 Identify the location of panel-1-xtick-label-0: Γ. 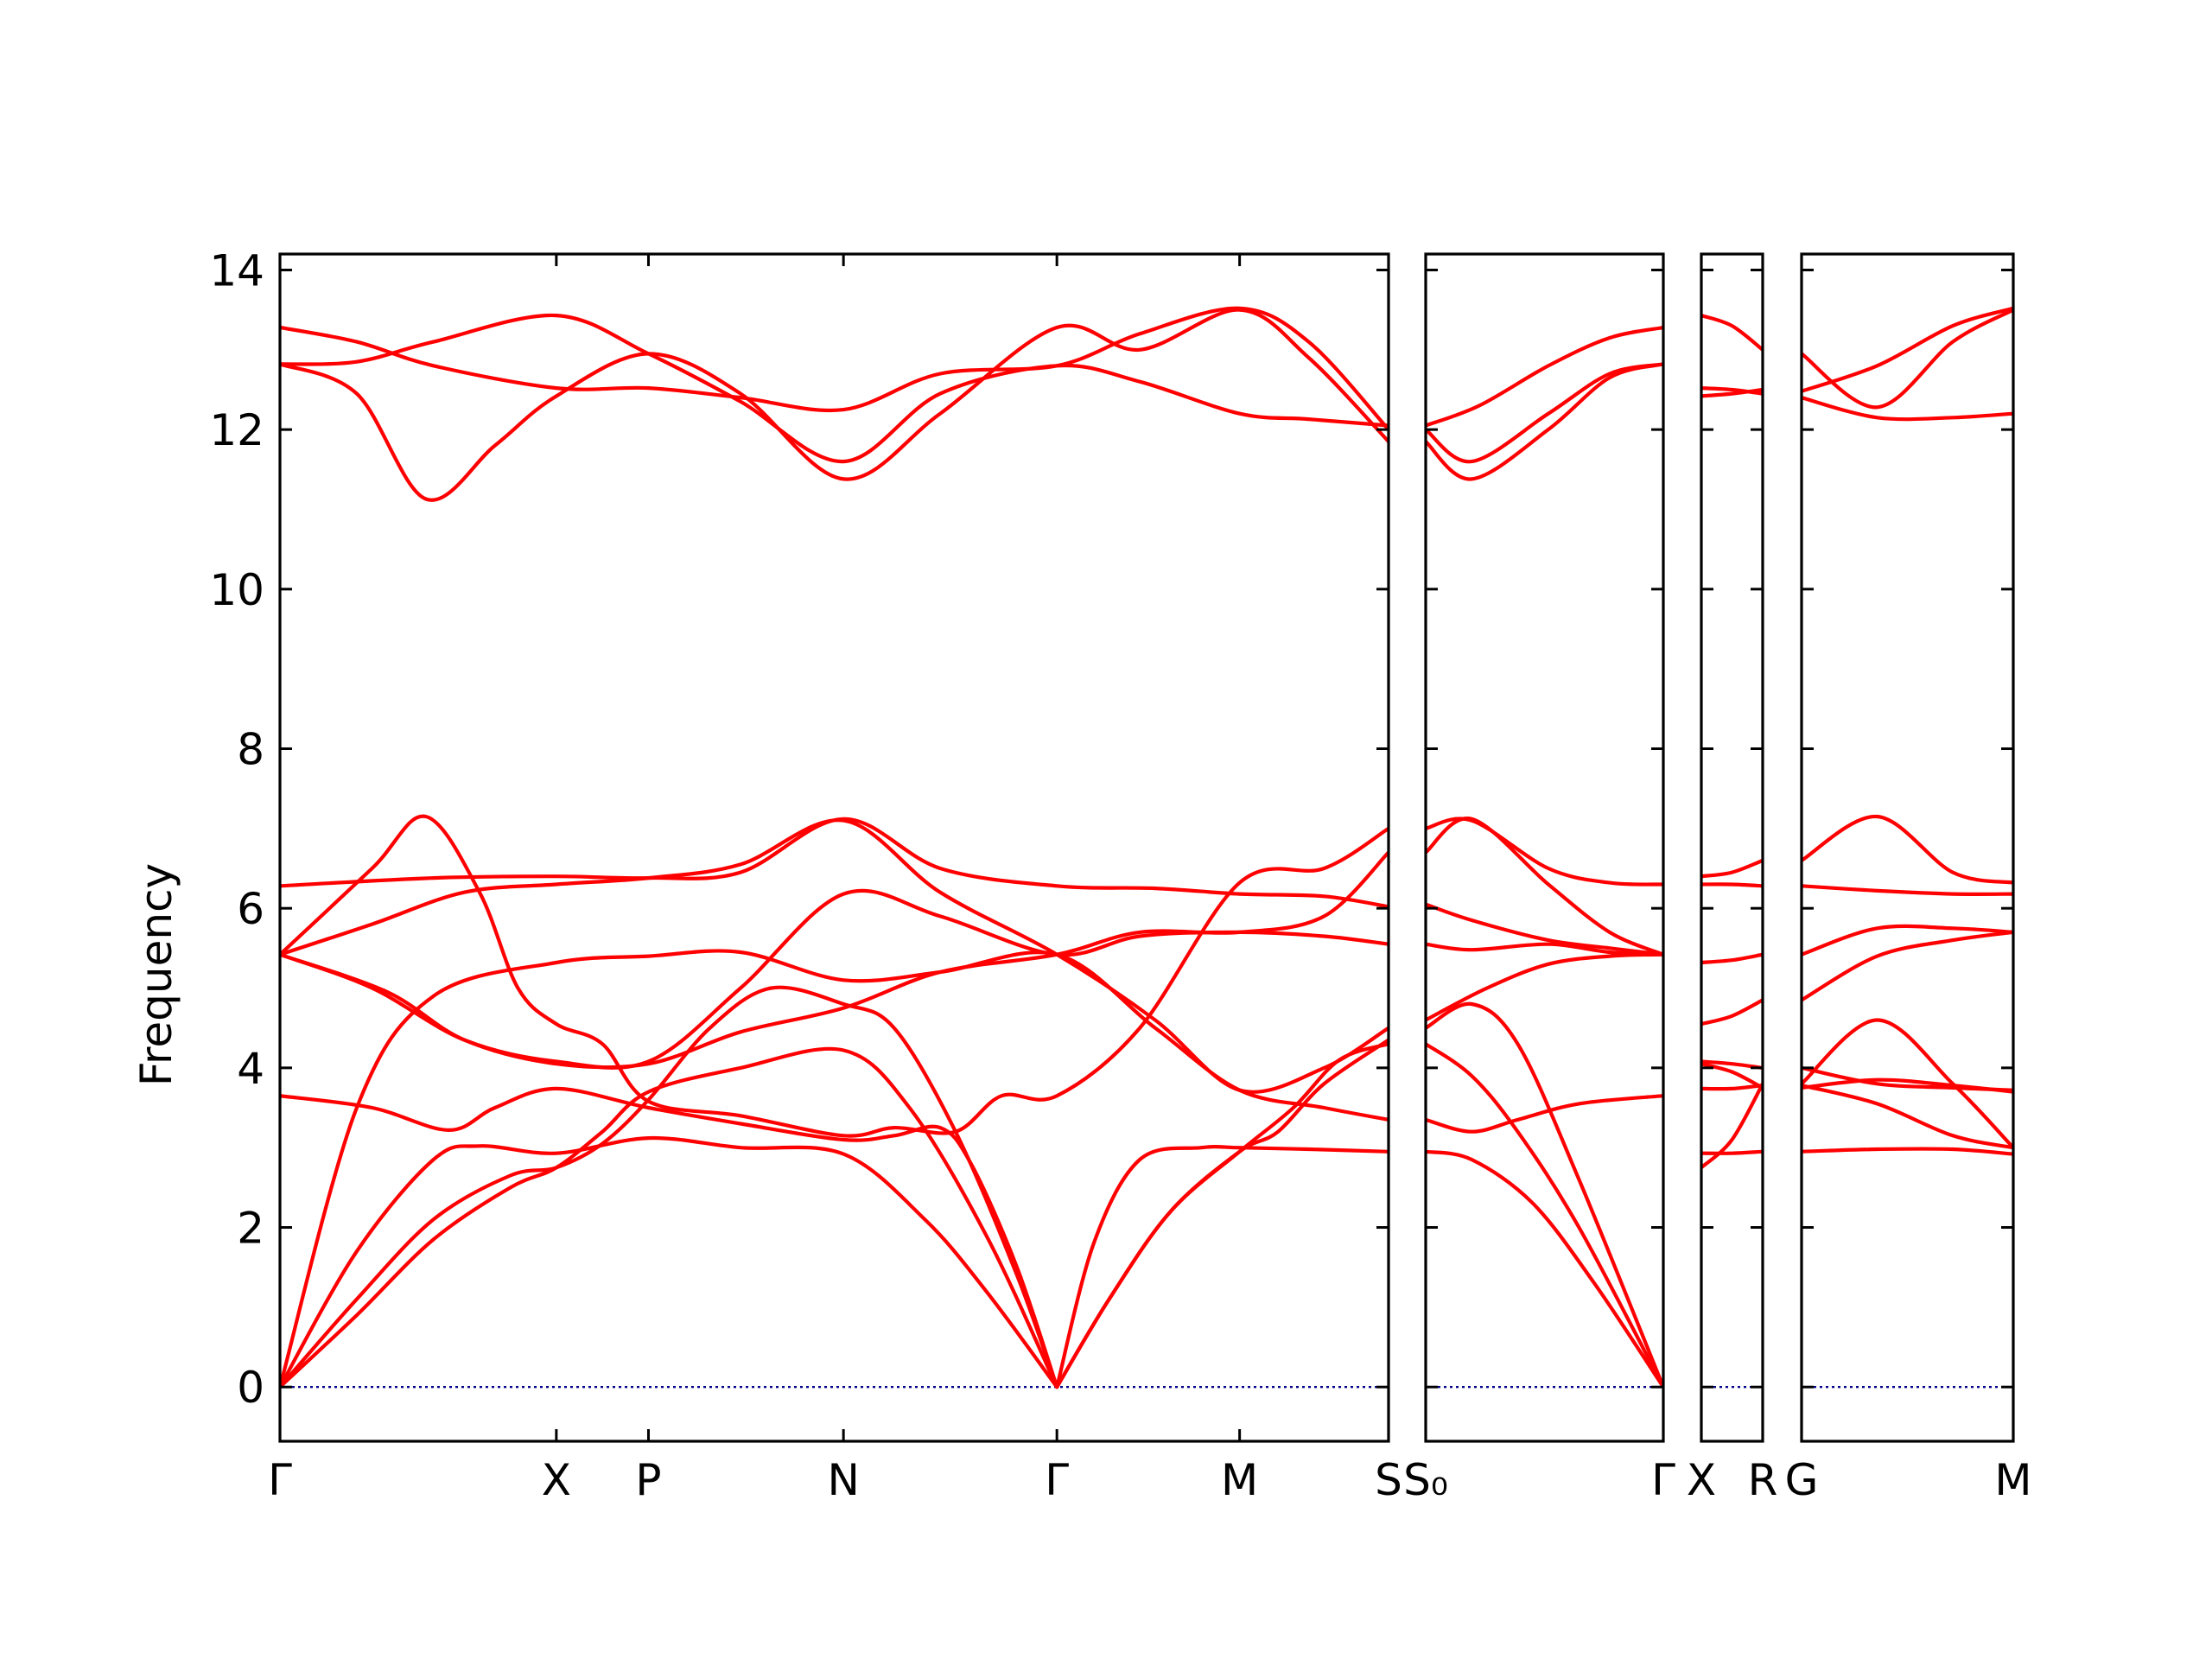
(280, 1480).